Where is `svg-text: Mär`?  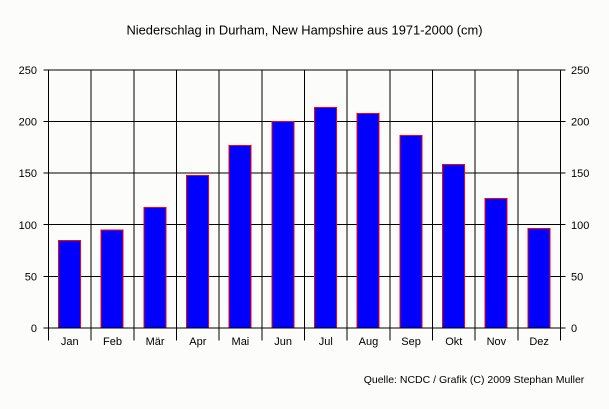
svg-text: Mär is located at coordinates (155, 342).